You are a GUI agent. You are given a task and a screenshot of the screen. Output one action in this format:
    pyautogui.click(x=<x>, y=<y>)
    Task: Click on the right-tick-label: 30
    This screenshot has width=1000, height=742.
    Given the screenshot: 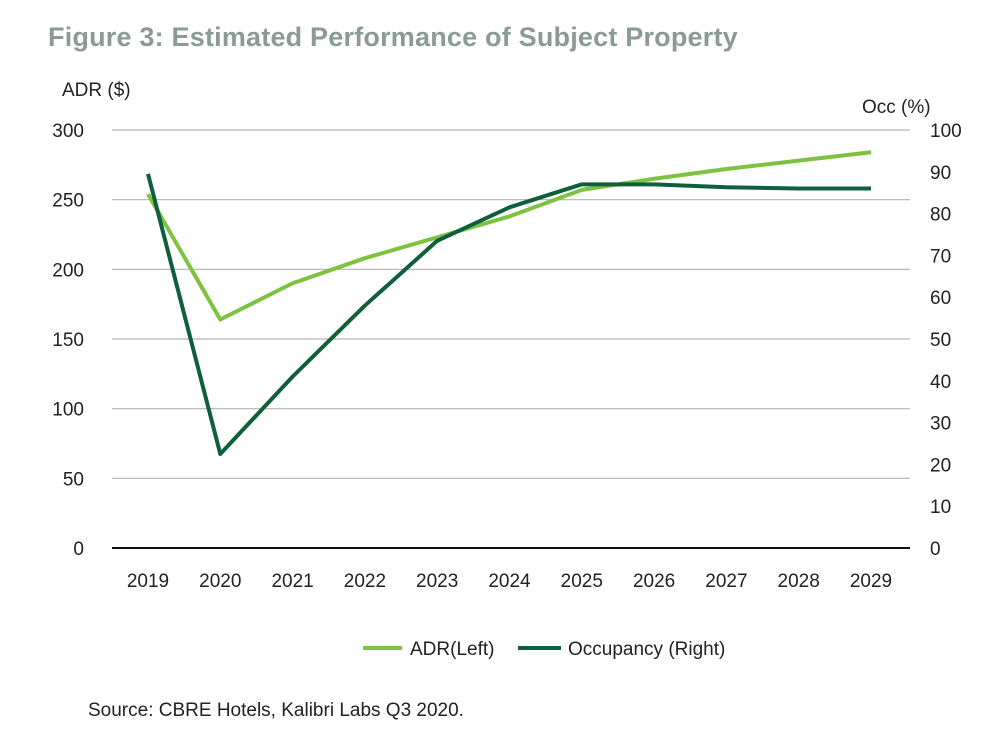 What is the action you would take?
    pyautogui.click(x=940, y=424)
    